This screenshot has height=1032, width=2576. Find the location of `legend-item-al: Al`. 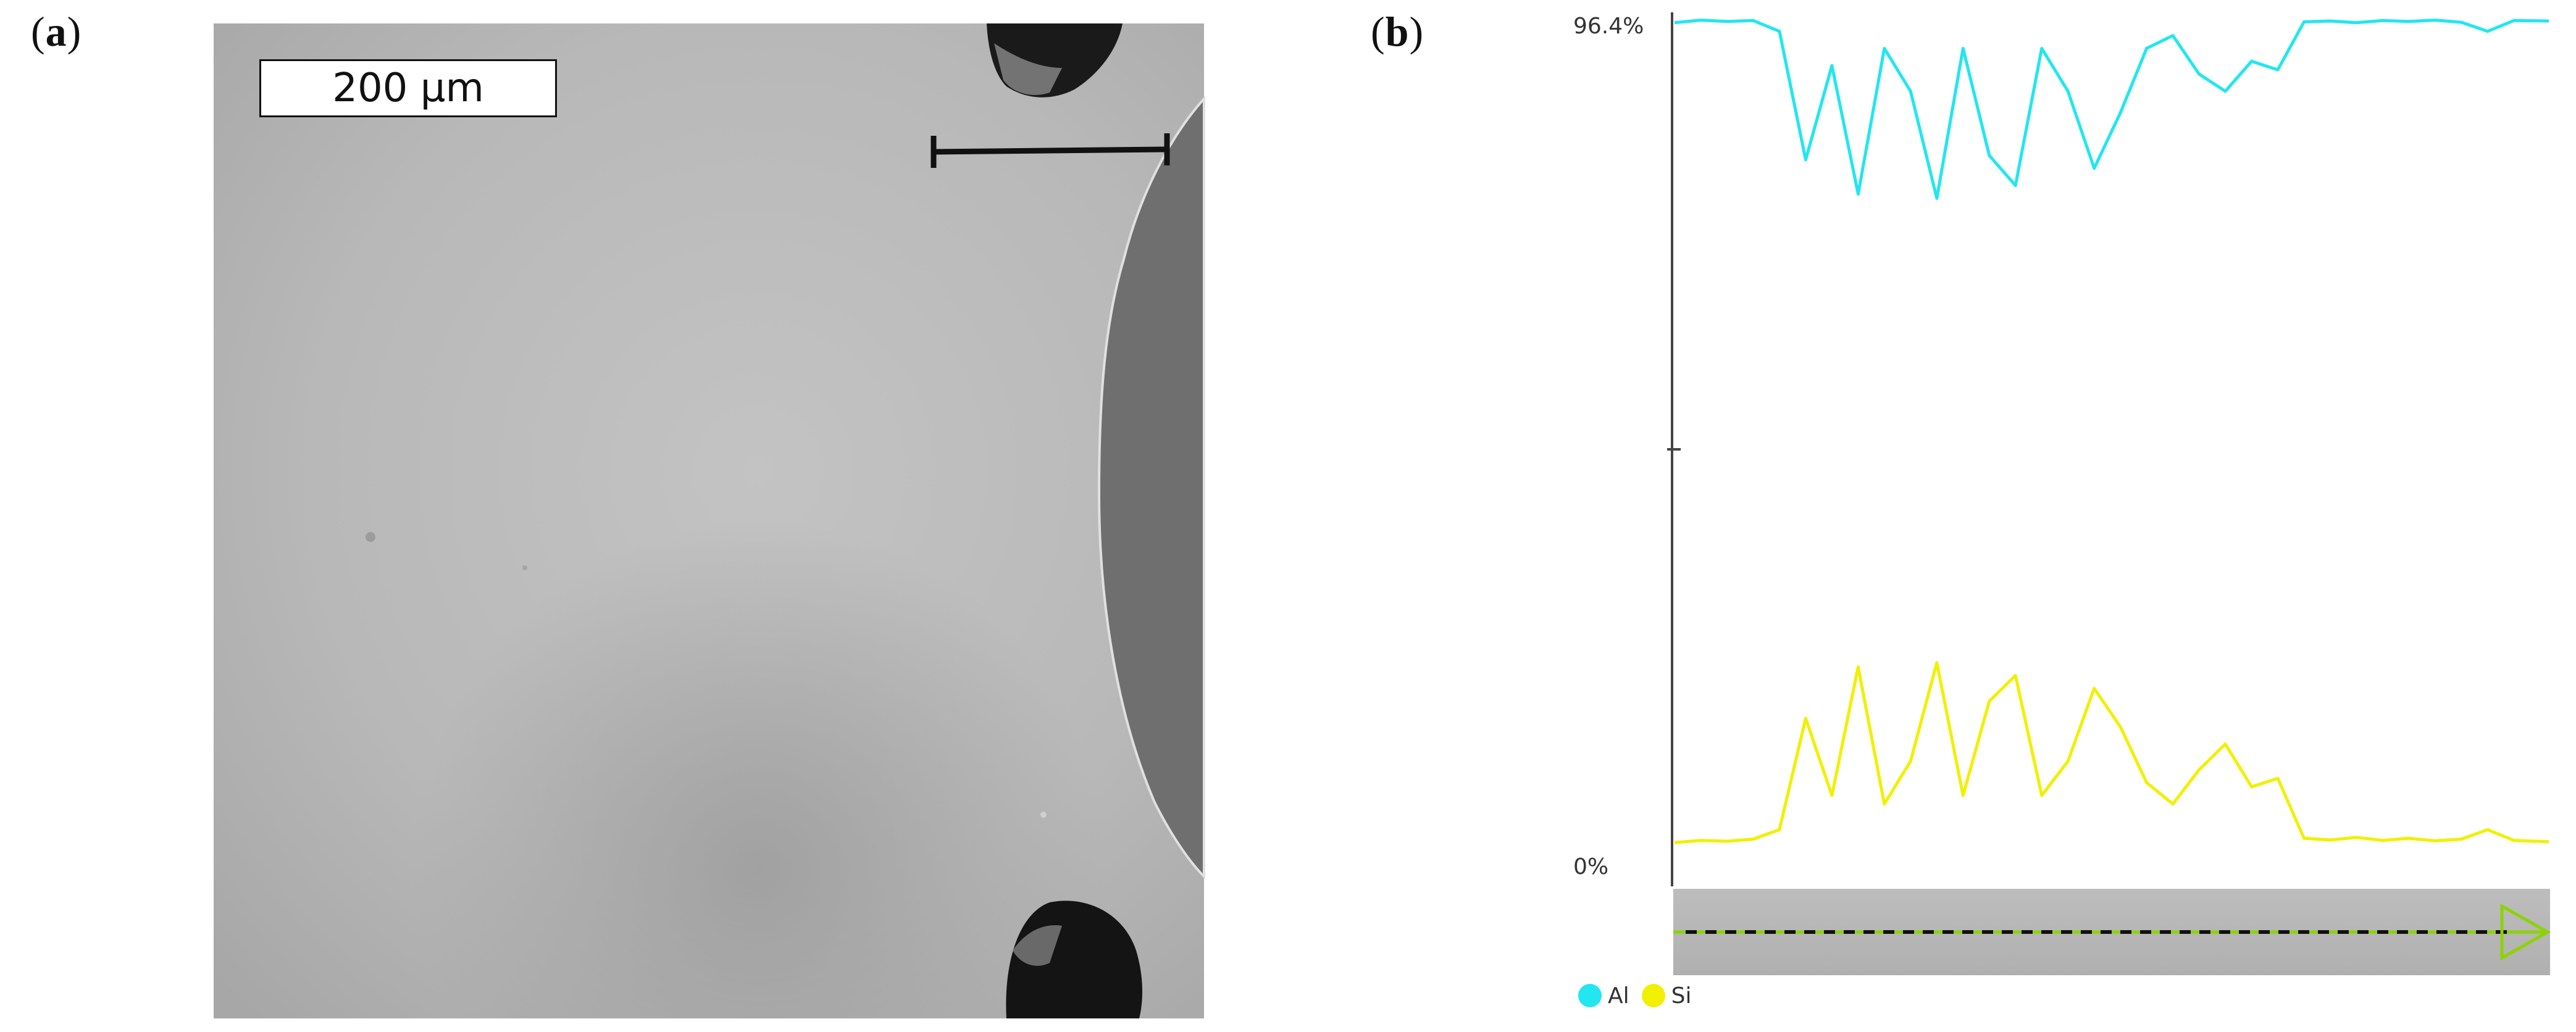

legend-item-al: Al is located at coordinates (1603, 996).